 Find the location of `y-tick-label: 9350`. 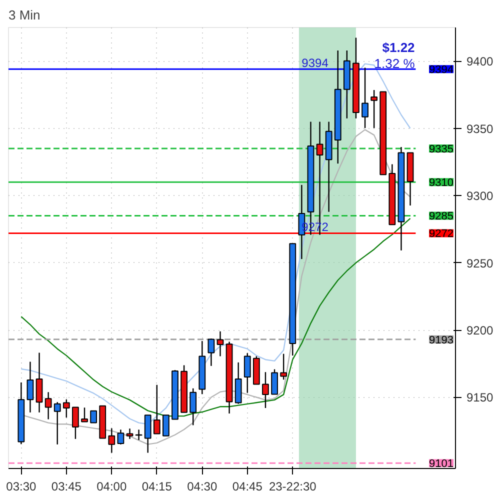

y-tick-label: 9350 is located at coordinates (480, 129).